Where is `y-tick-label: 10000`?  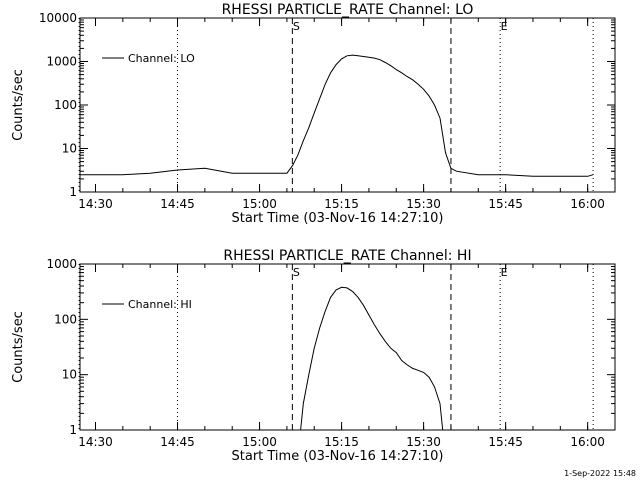 y-tick-label: 10000 is located at coordinates (58, 18).